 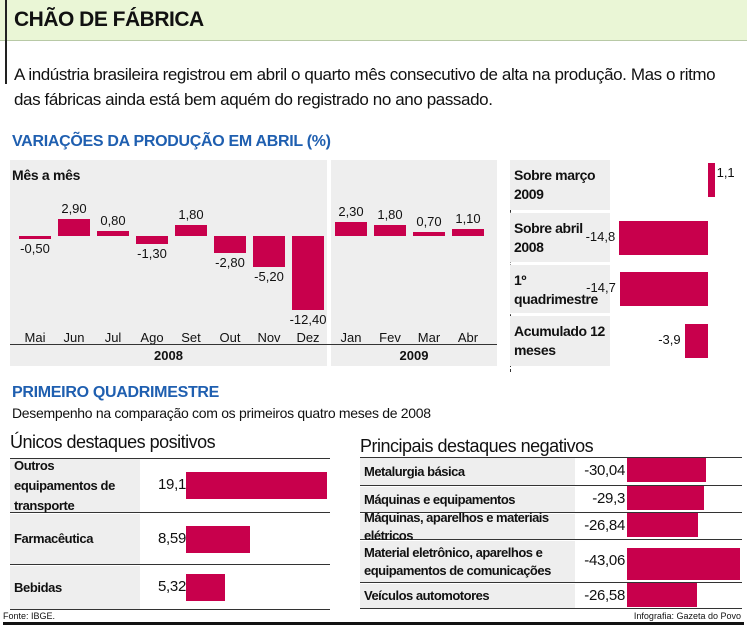 I want to click on year-label-2008: 2008, so click(x=168, y=355).